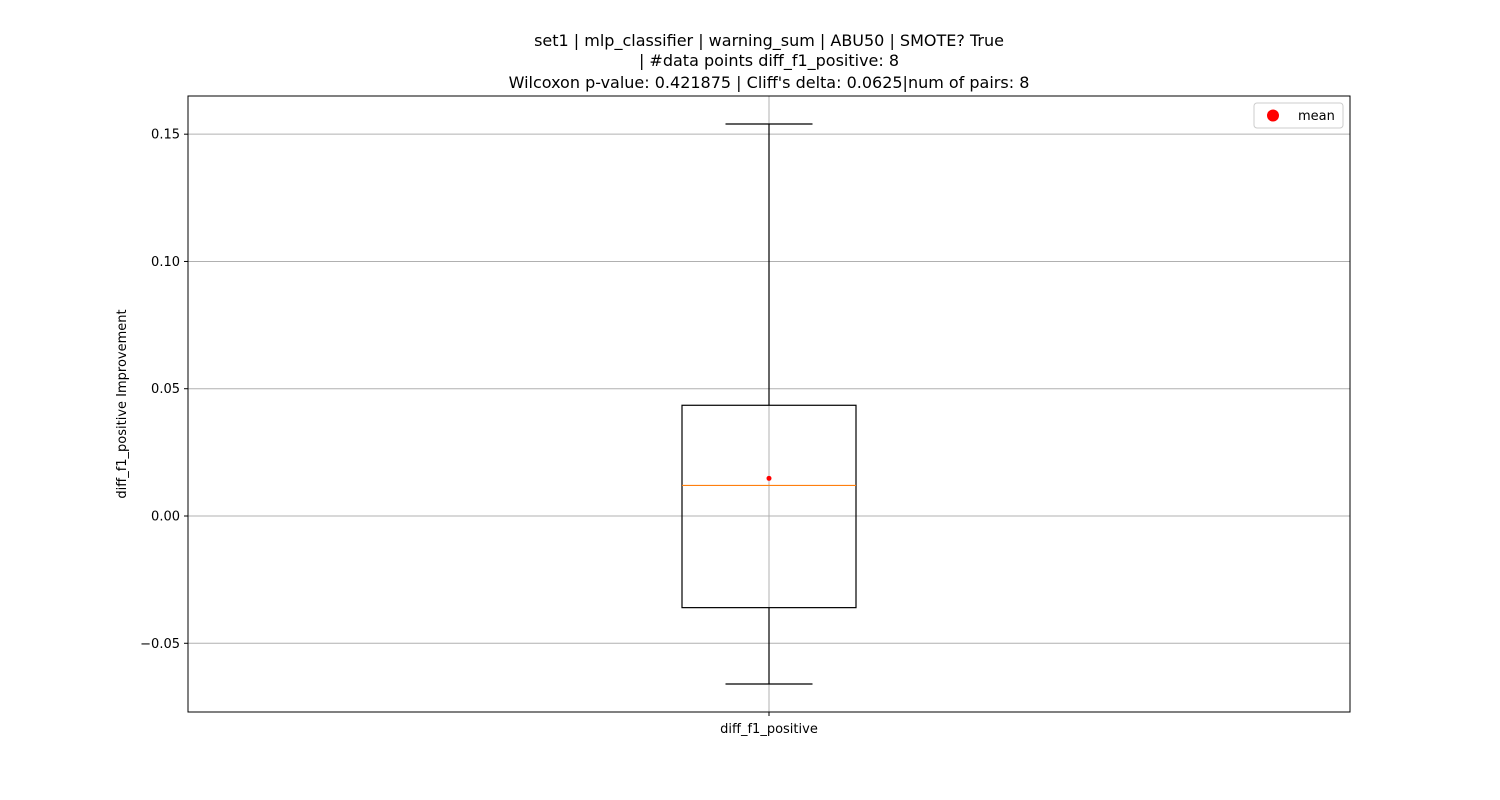 The image size is (1500, 800). What do you see at coordinates (165, 262) in the screenshot?
I see `y-tick-label: 0.10` at bounding box center [165, 262].